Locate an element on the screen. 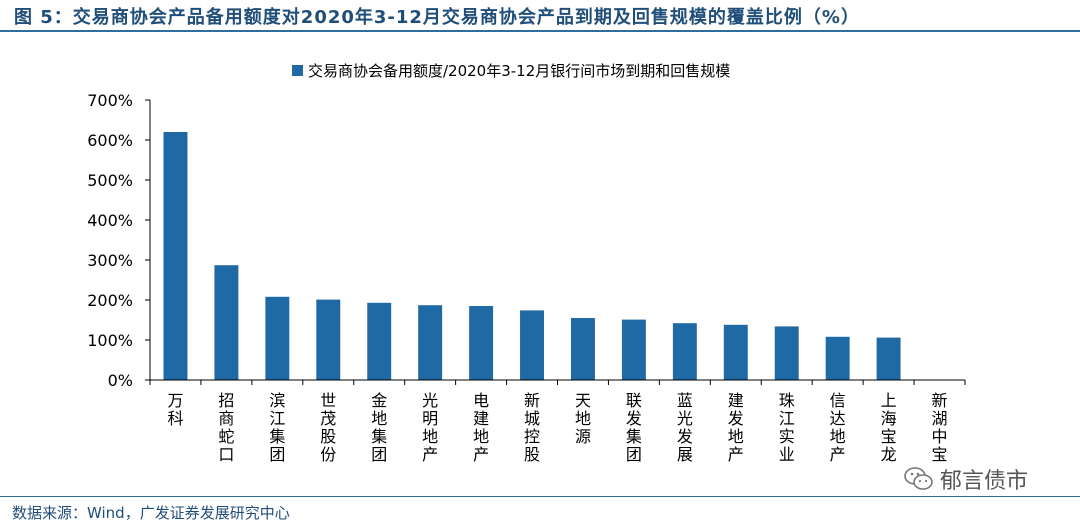  wechat-watermark: 郁言债市 is located at coordinates (966, 479).